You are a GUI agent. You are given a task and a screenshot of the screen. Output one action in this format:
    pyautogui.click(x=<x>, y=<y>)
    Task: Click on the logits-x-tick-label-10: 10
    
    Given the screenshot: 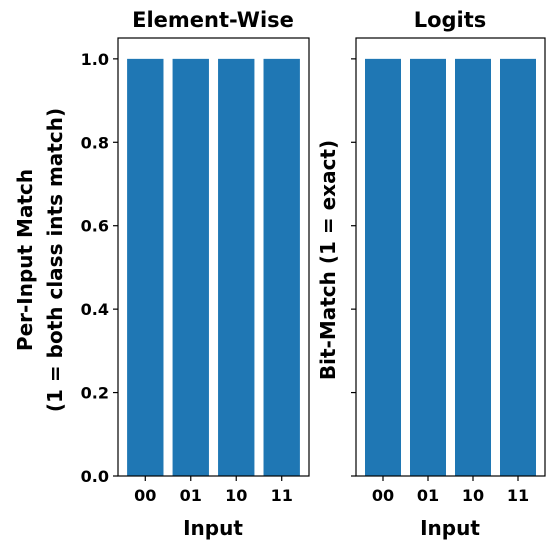 What is the action you would take?
    pyautogui.click(x=473, y=495)
    